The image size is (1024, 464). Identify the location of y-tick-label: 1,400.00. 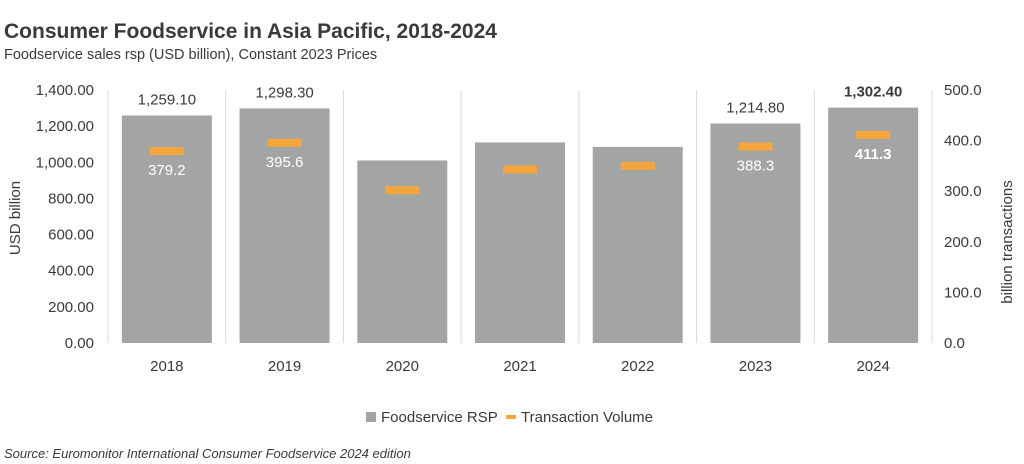
(65, 90).